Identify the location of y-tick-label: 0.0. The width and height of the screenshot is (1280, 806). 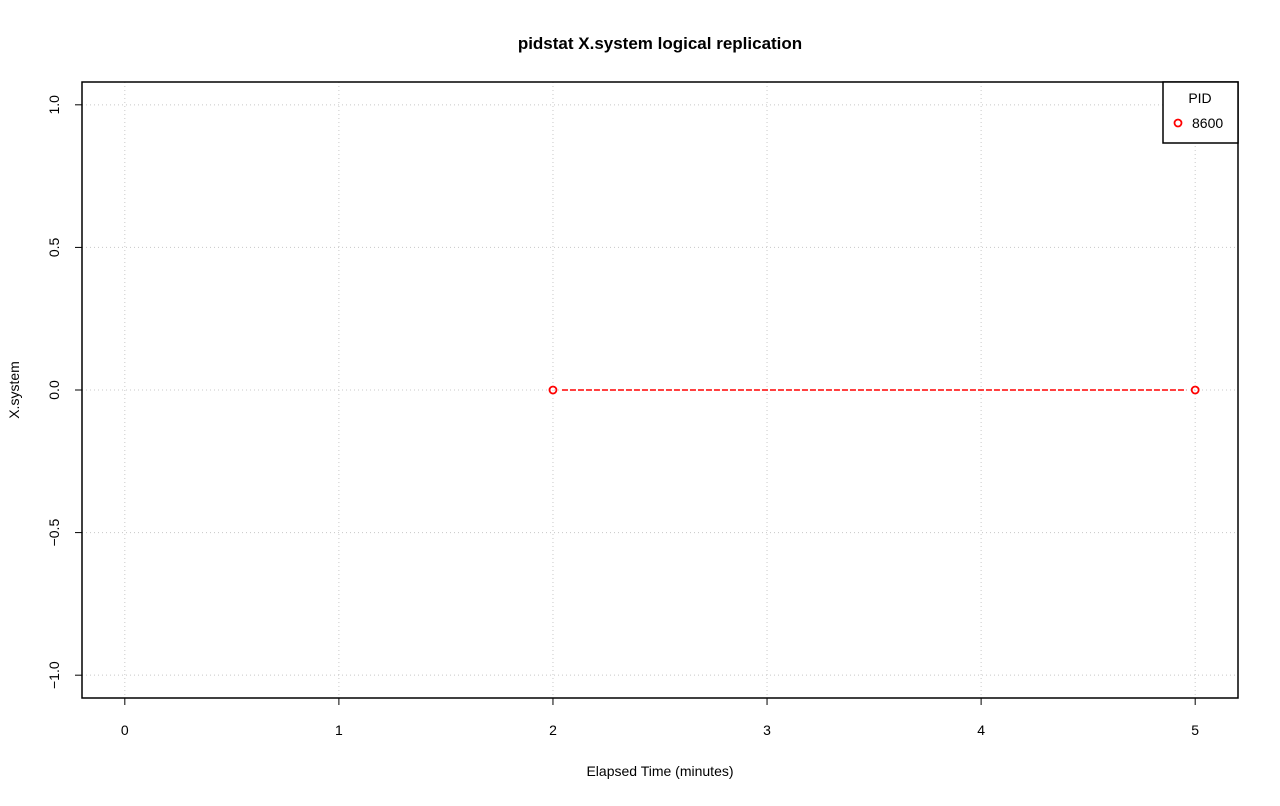
(54, 390).